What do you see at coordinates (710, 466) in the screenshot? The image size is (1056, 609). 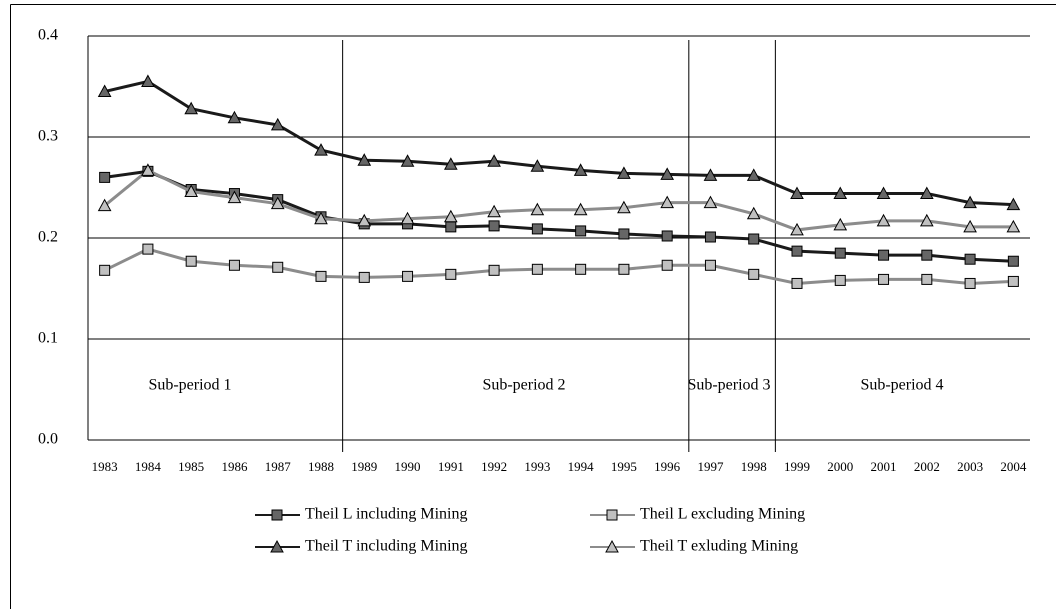 I see `x-tick-label: 1997` at bounding box center [710, 466].